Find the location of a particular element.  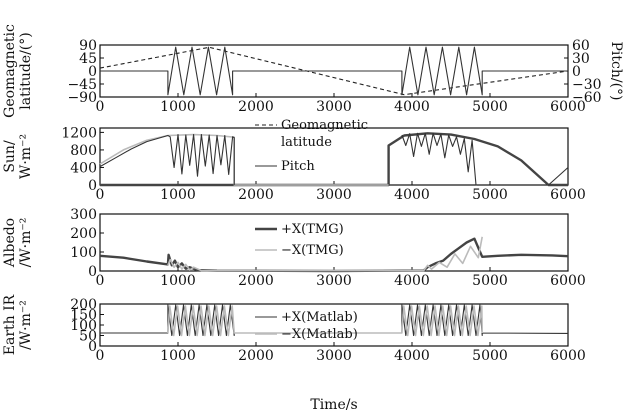

legend-label: −X(TMG) is located at coordinates (312, 250).